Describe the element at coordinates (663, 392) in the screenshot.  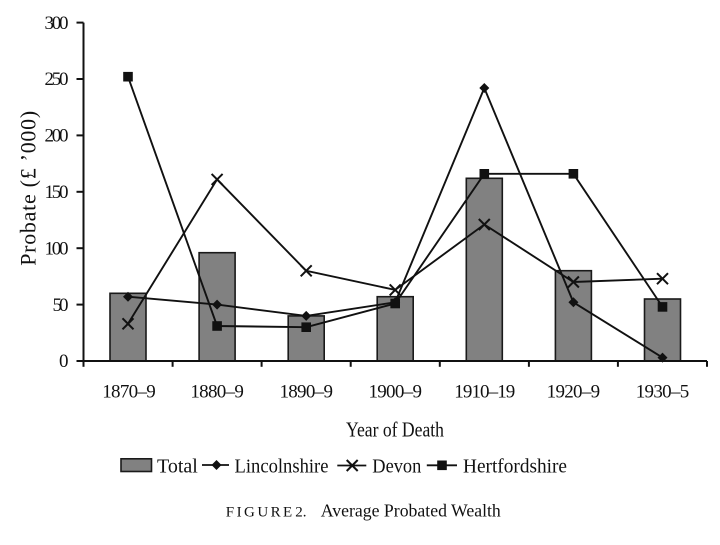
I see `svg-text: 1930–5` at that location.